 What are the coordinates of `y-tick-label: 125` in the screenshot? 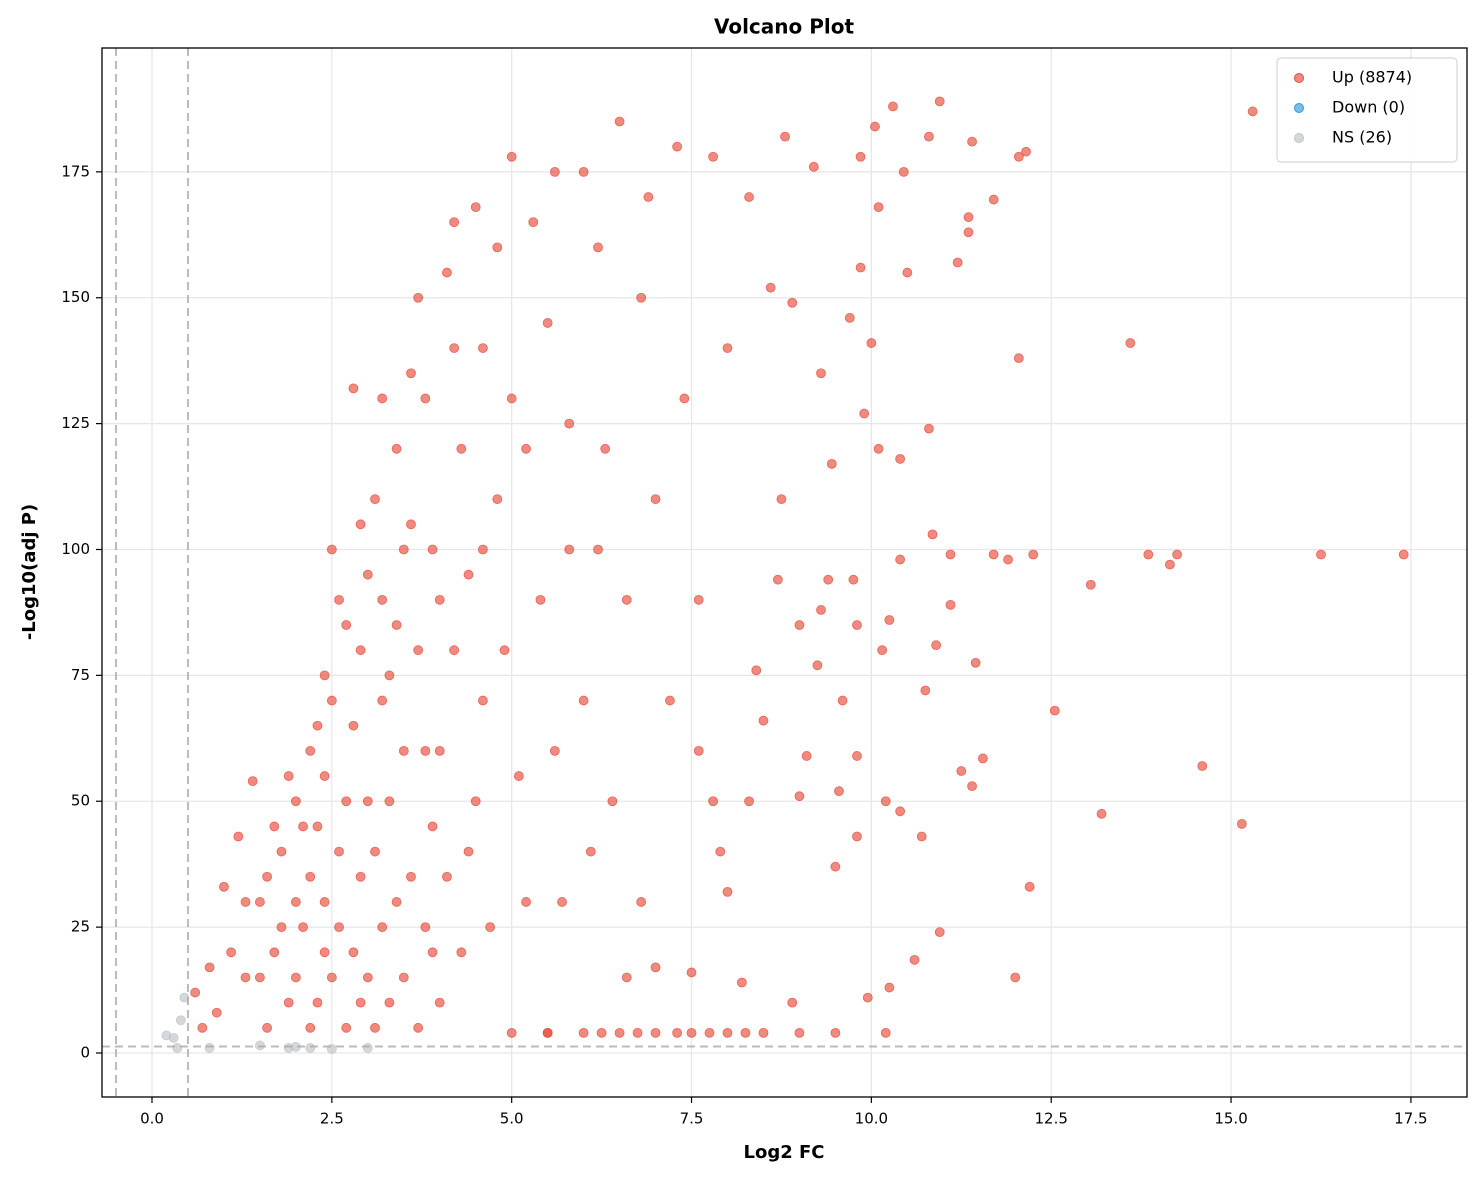 It's located at (75, 423).